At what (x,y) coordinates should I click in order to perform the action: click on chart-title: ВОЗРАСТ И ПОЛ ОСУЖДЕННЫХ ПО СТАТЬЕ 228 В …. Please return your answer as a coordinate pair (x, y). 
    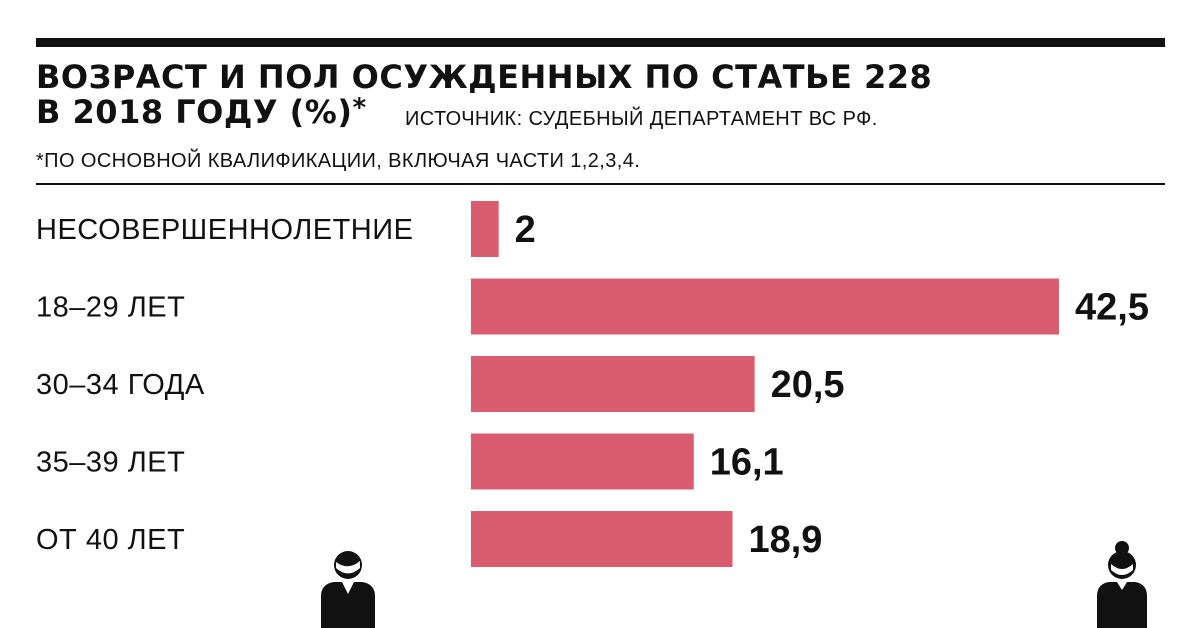
    Looking at the image, I should click on (484, 95).